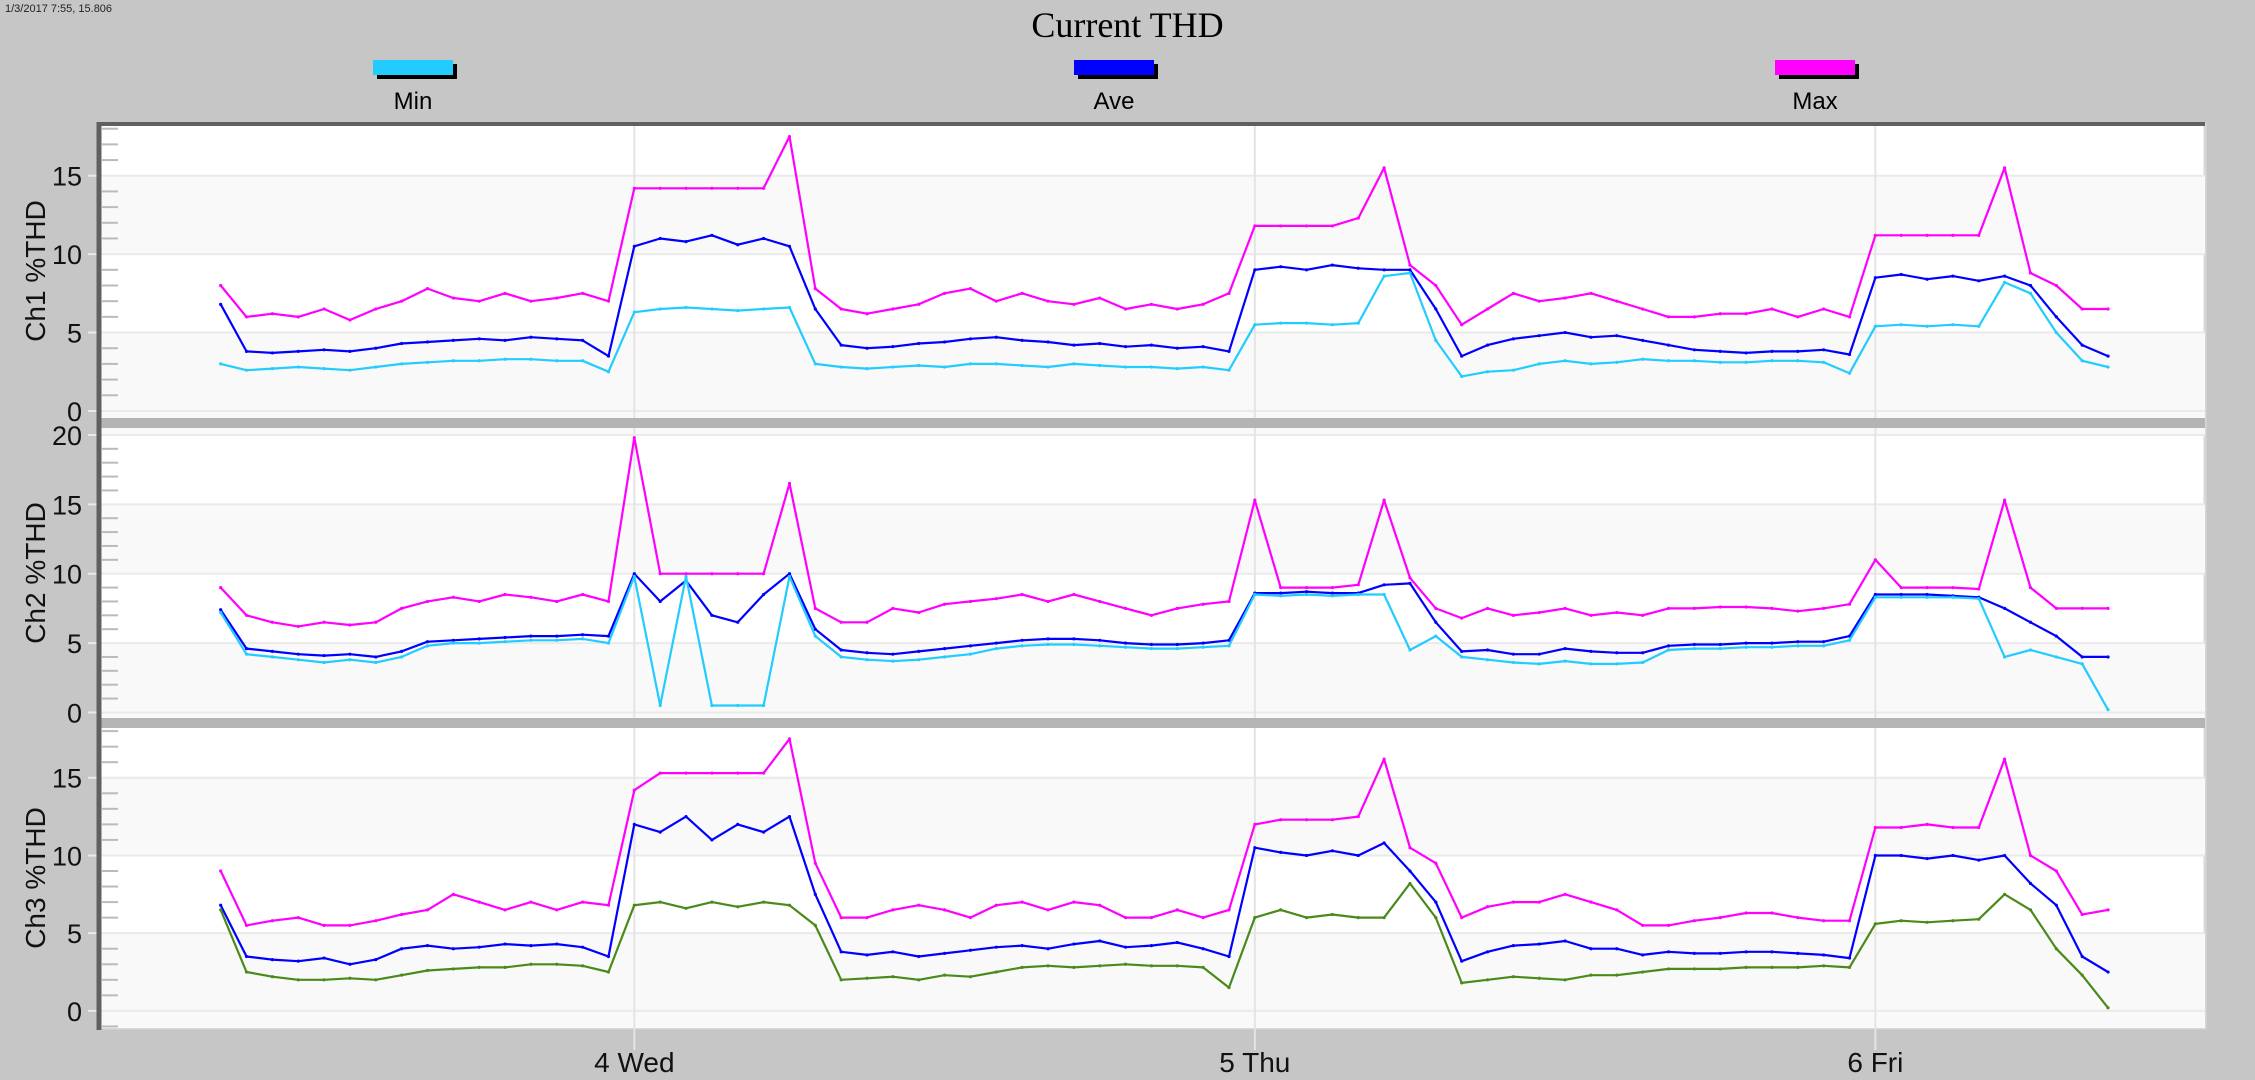  Describe the element at coordinates (1254, 1062) in the screenshot. I see `x-tick-label: 5 Thu` at that location.